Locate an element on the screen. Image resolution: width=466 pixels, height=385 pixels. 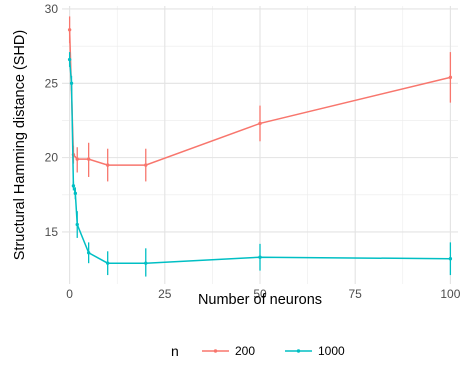
x-tick-label: 100 is located at coordinates (450, 294).